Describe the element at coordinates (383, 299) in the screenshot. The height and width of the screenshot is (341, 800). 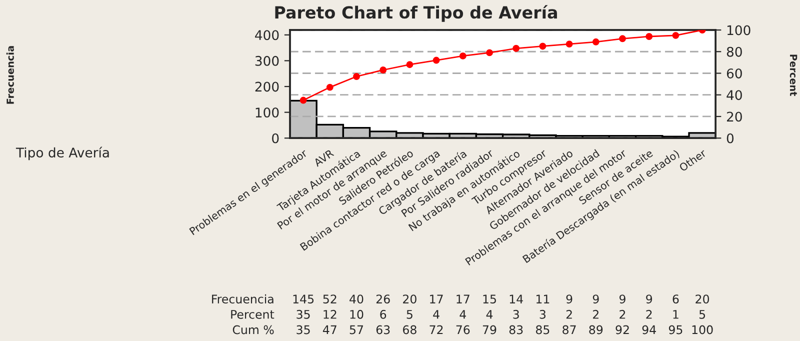
I see `data-label: 26` at that location.